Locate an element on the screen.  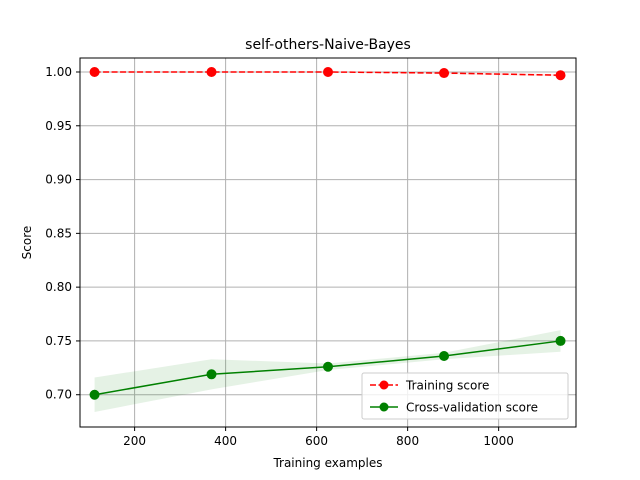
y-tick-label: 0.80 is located at coordinates (58, 287).